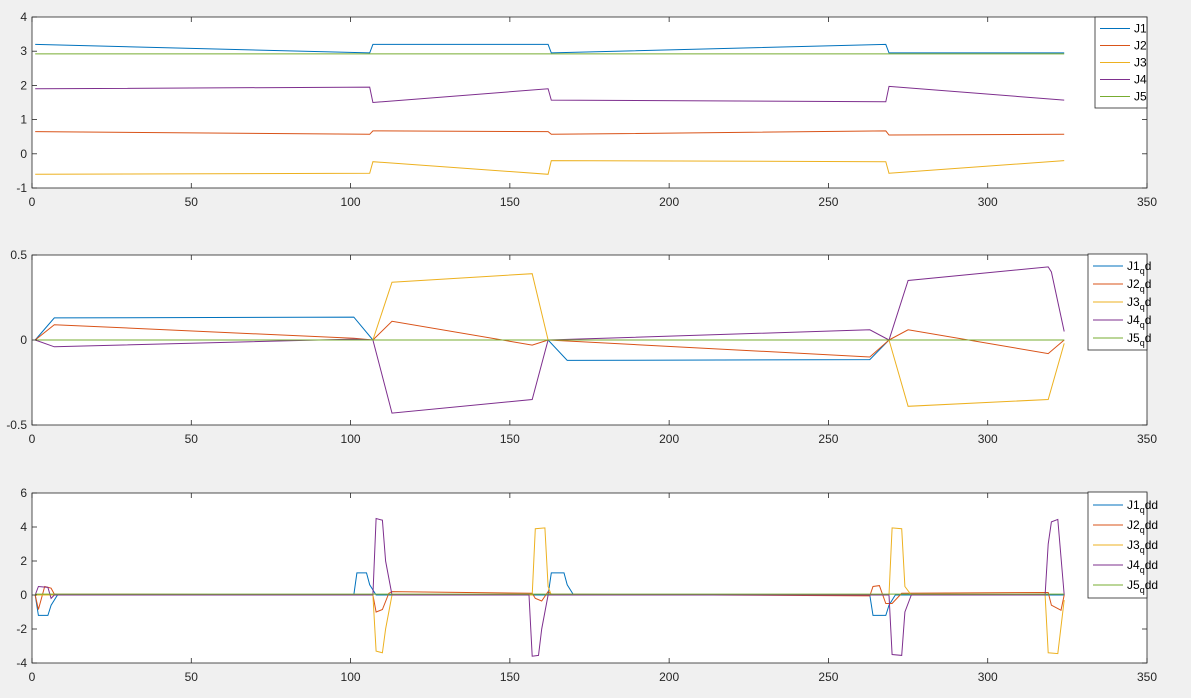  I want to click on y-tick-label: -0.5, so click(16, 425).